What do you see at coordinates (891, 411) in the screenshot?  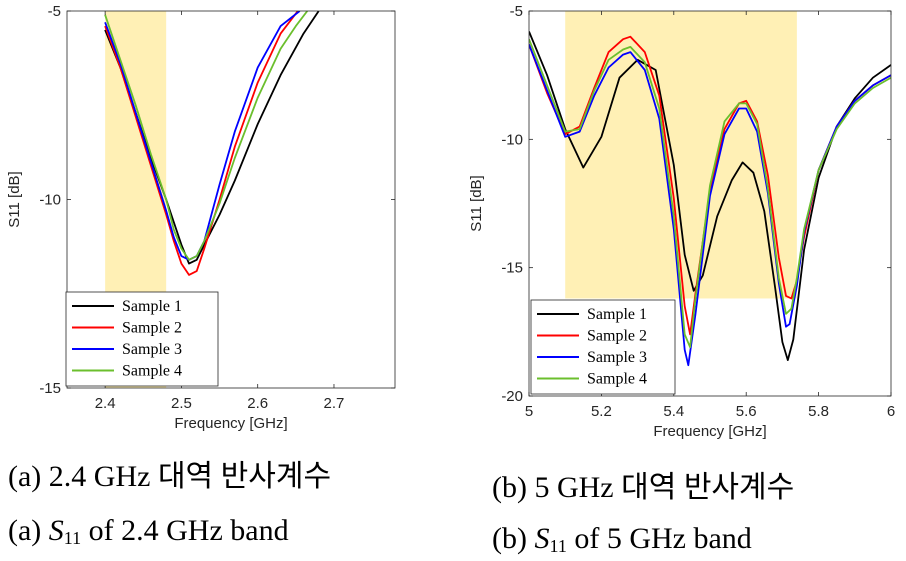 I see `chart2-x-tick-label: 6` at bounding box center [891, 411].